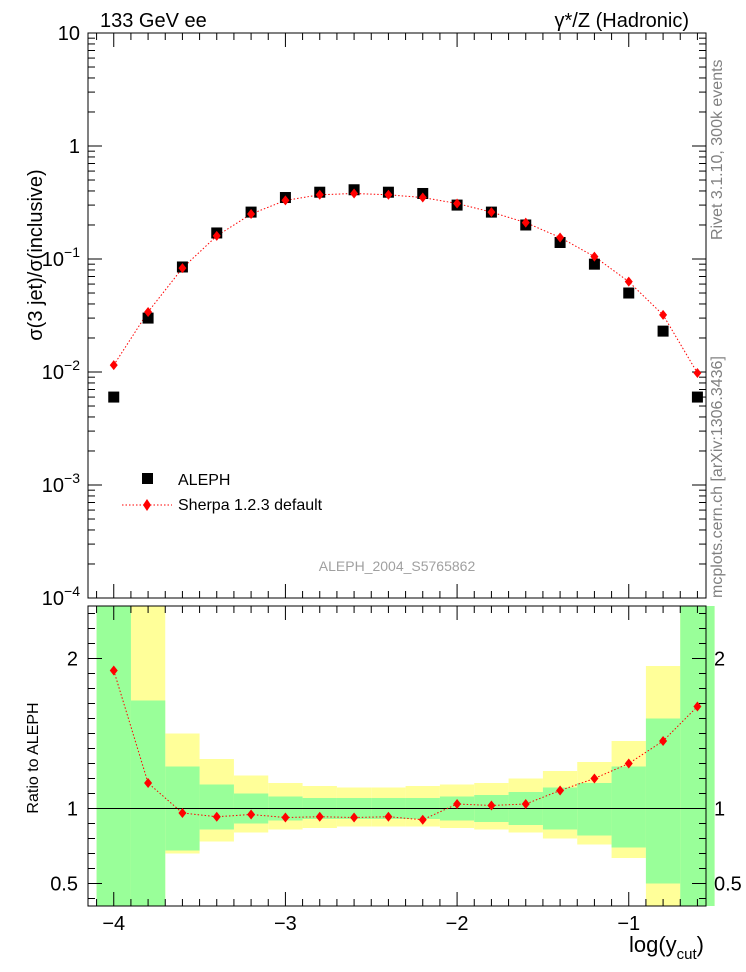 The width and height of the screenshot is (746, 972). Describe the element at coordinates (222, 493) in the screenshot. I see `legend: ALEPH Sherpa 1.2.3 default` at that location.